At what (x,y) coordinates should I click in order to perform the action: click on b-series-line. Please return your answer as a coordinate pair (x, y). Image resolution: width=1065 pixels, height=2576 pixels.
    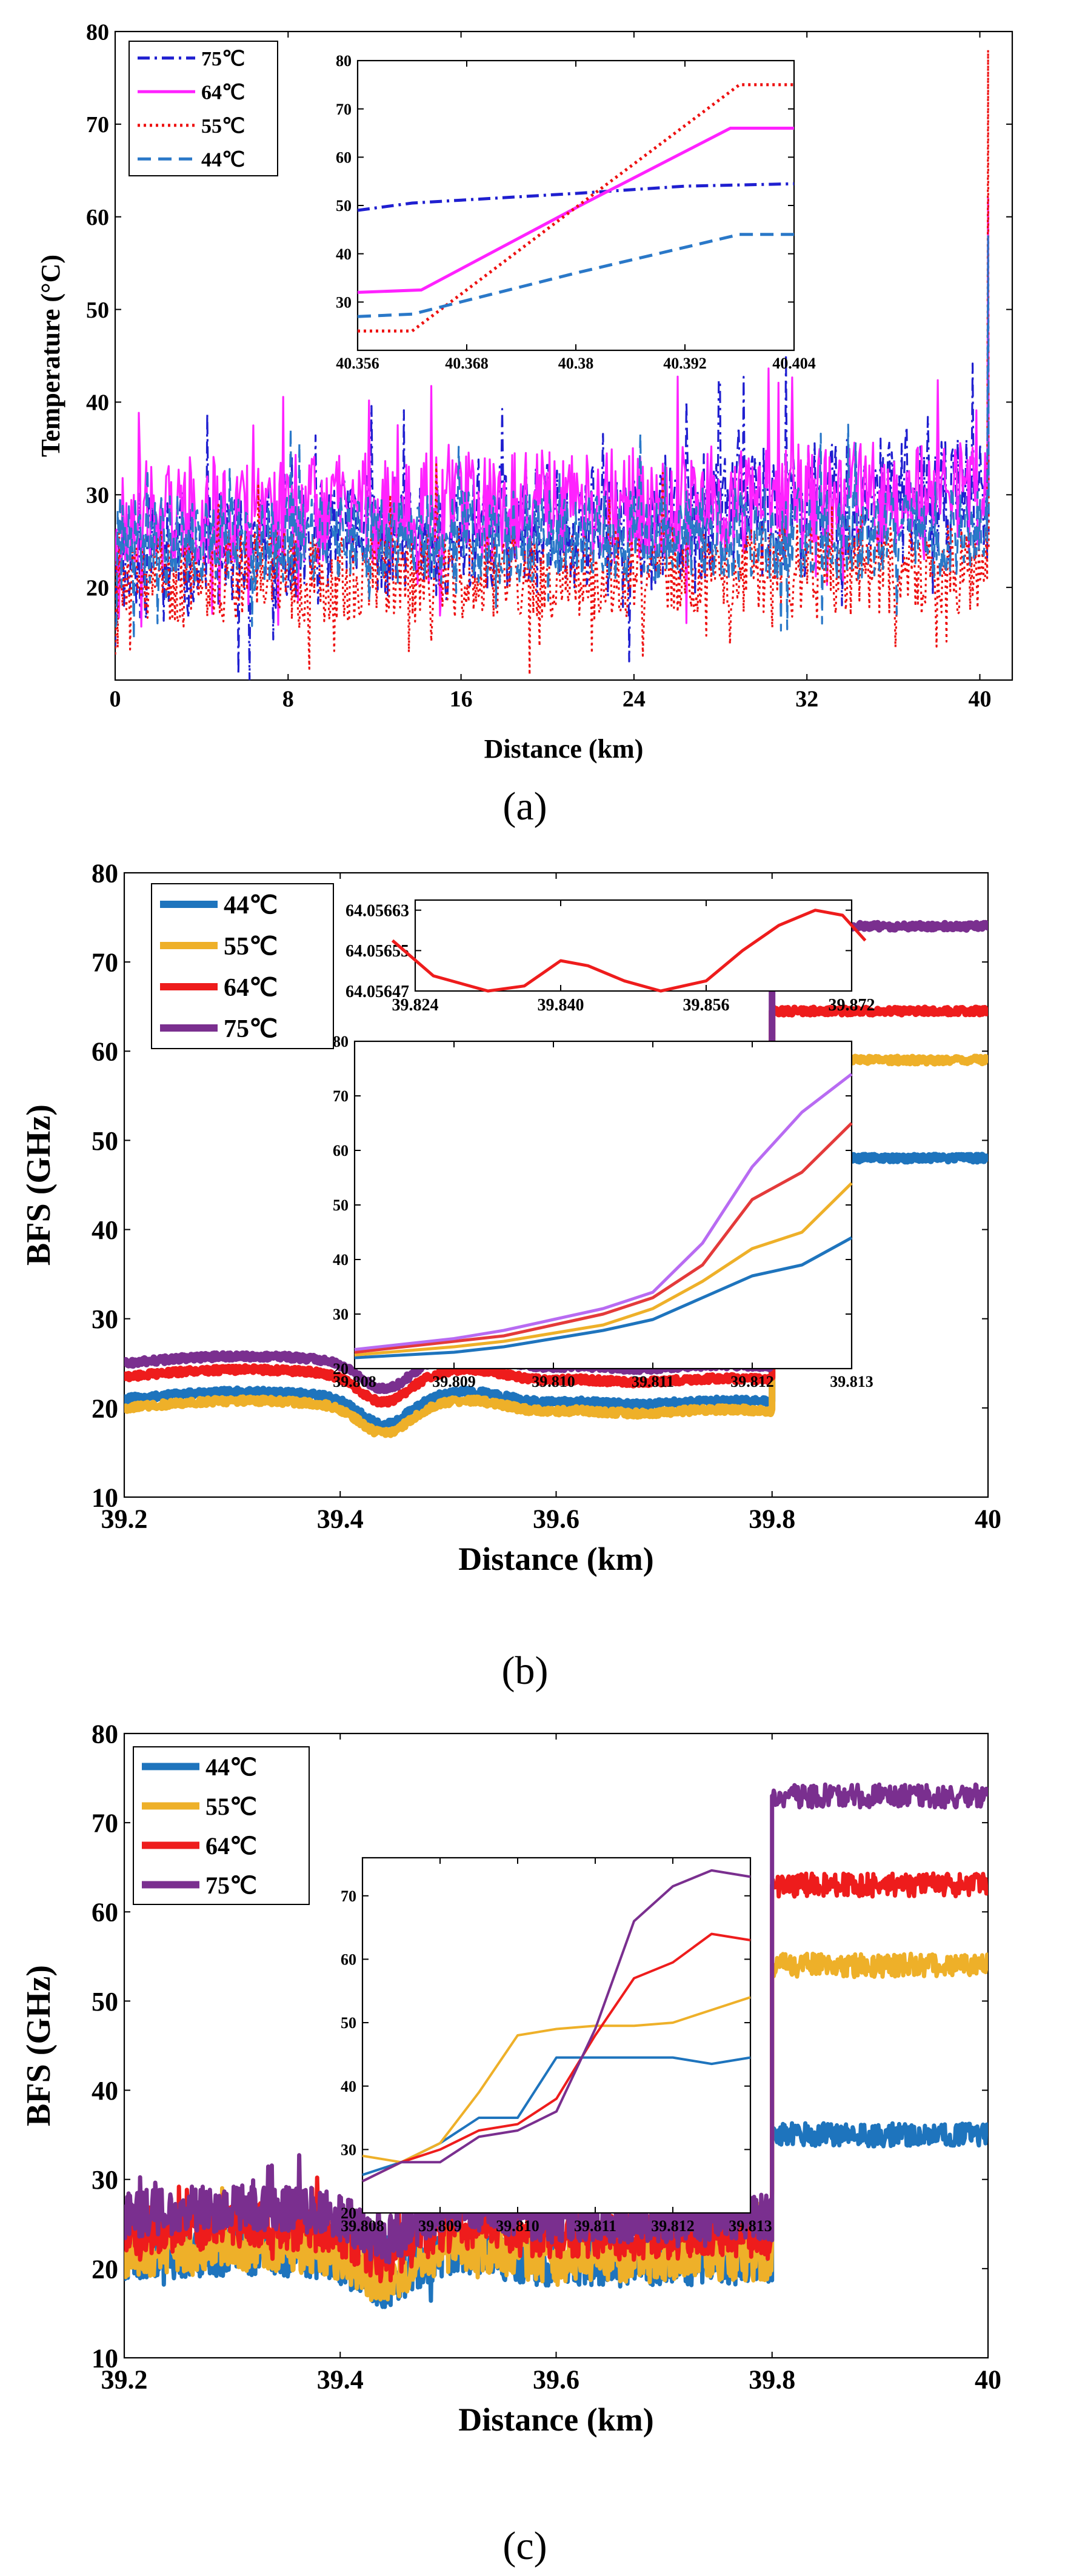
    Looking at the image, I should click on (556, 1206).